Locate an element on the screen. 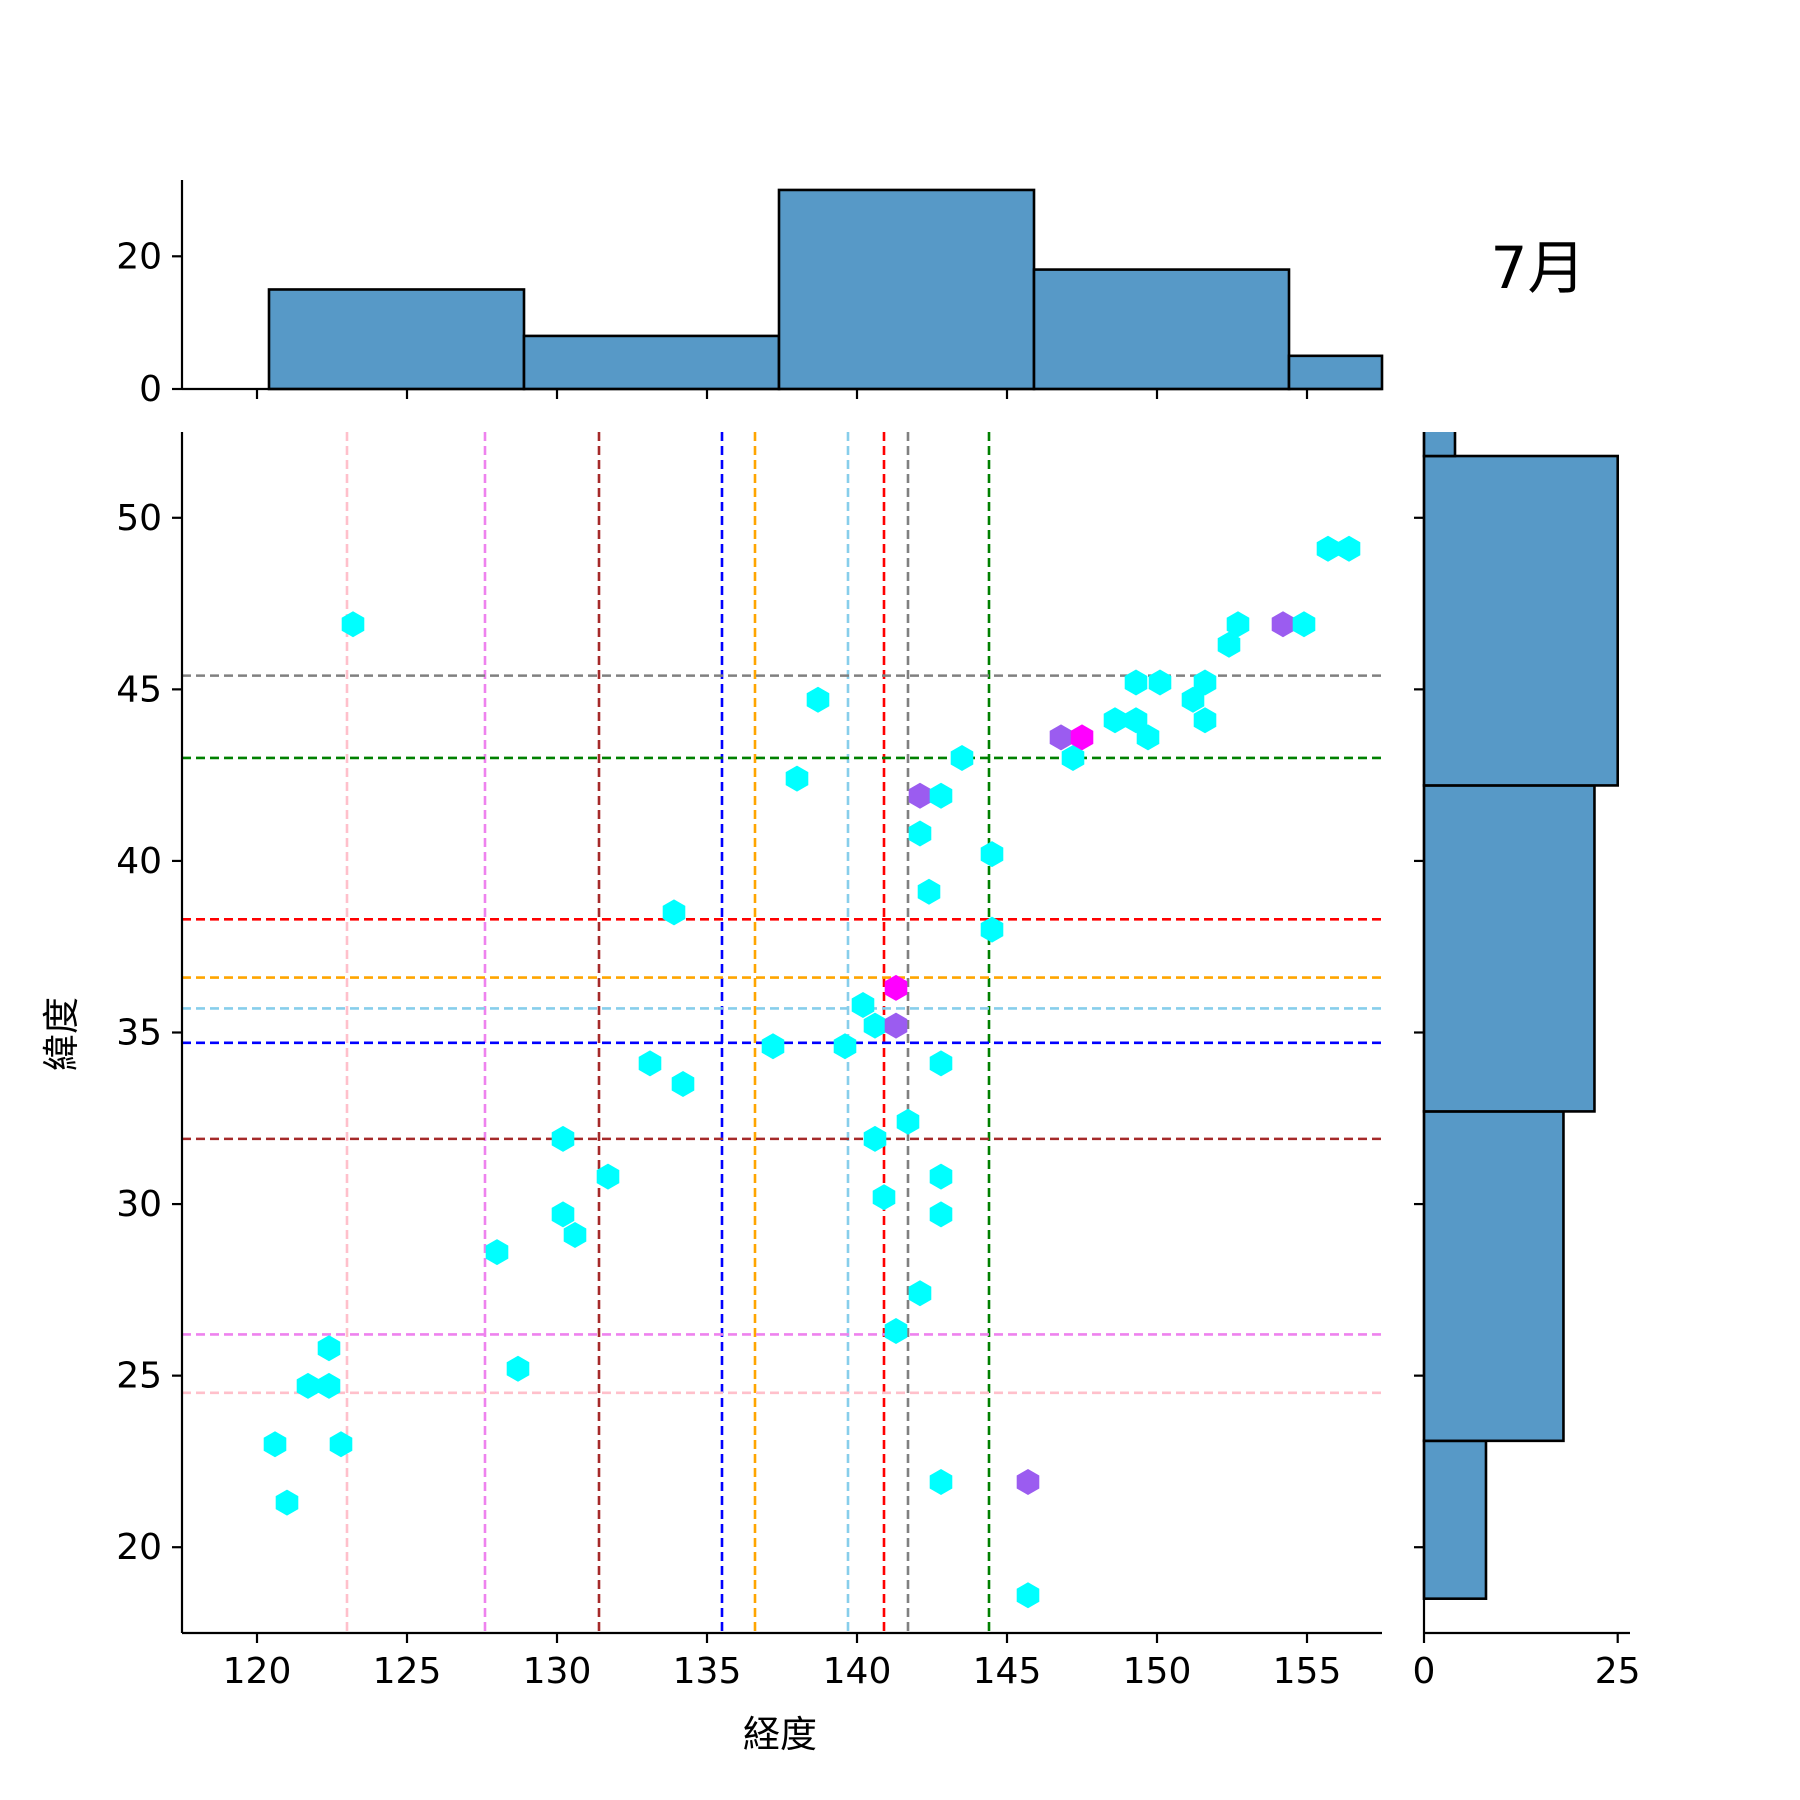 This screenshot has height=1800, width=1800. right-hist-x-tick-label-1: 25 is located at coordinates (1618, 1671).